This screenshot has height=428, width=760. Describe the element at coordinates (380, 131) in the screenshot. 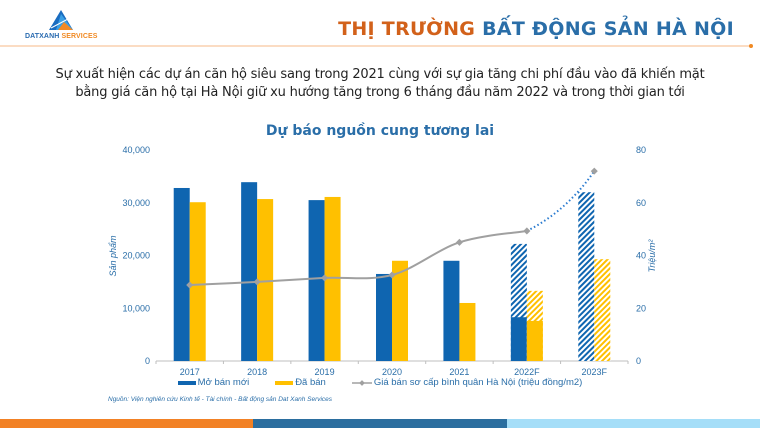

I see `chart-title: Dự báo nguồn cung tương lai` at that location.